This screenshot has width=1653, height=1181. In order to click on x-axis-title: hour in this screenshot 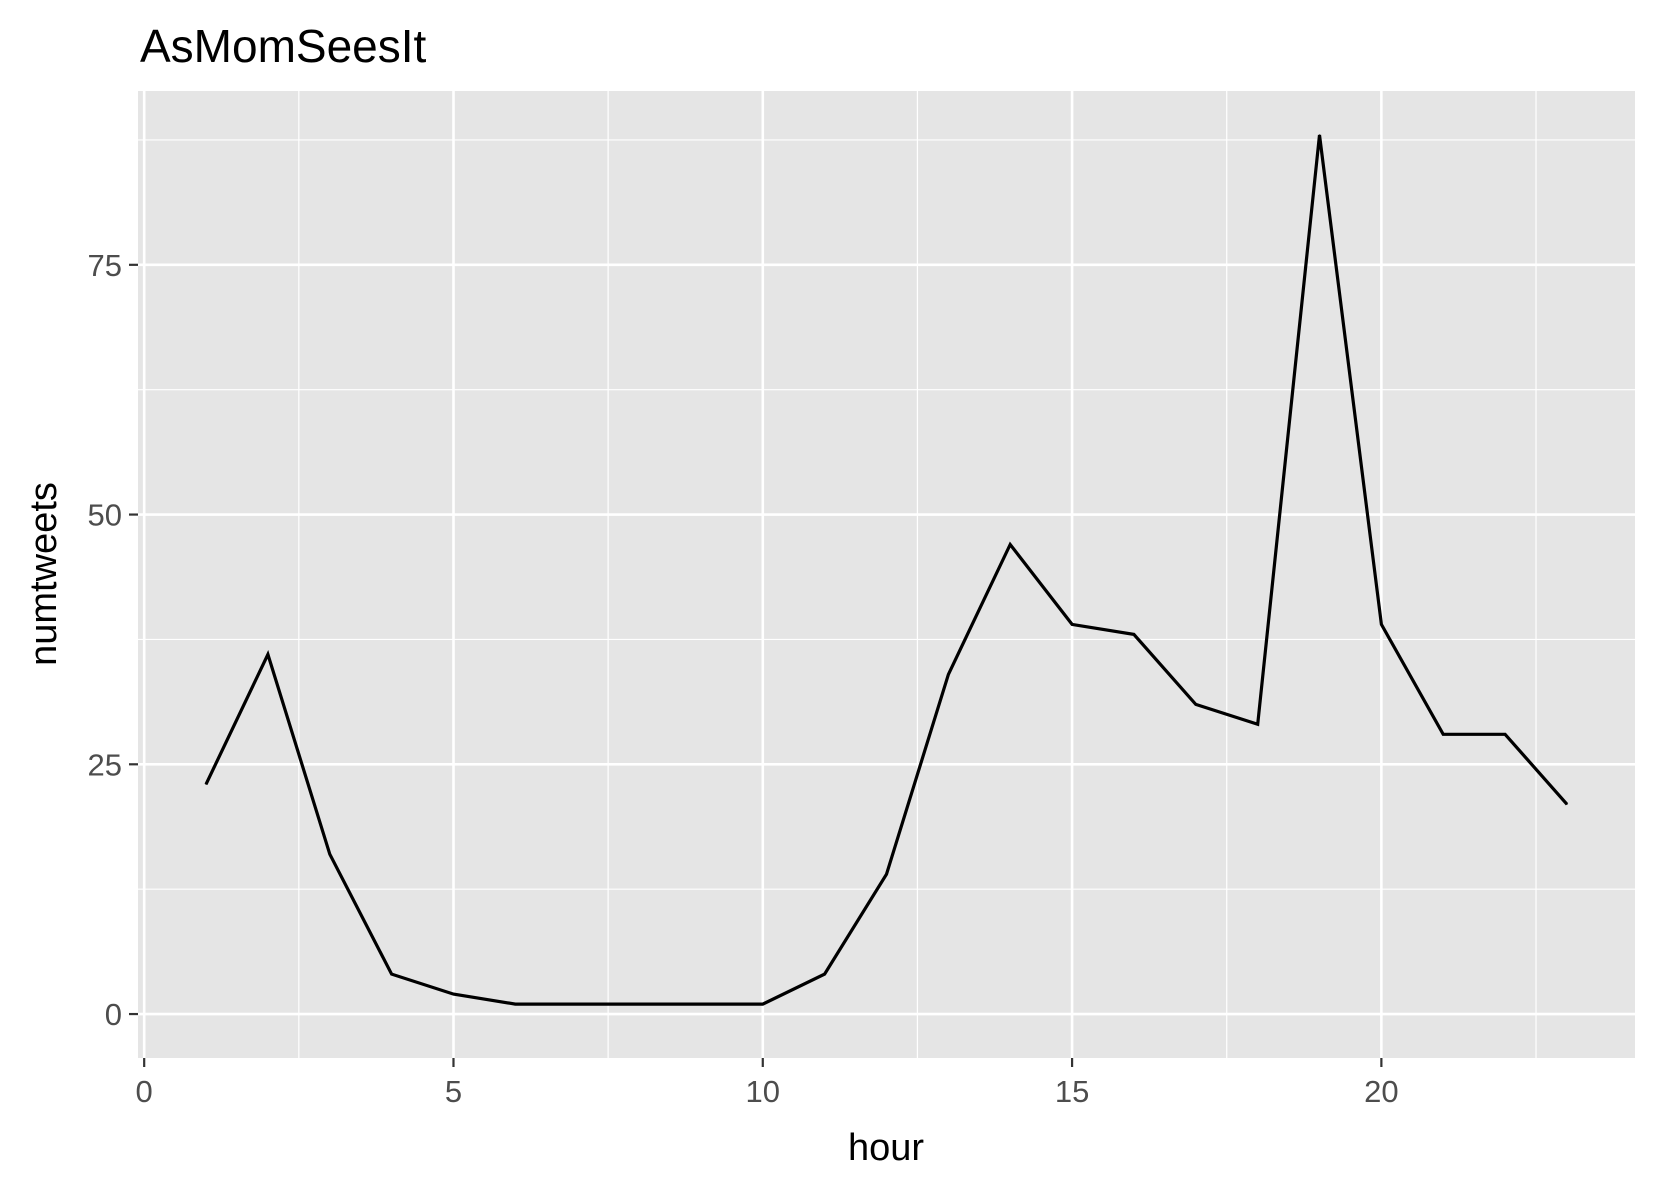, I will do `click(886, 1148)`.